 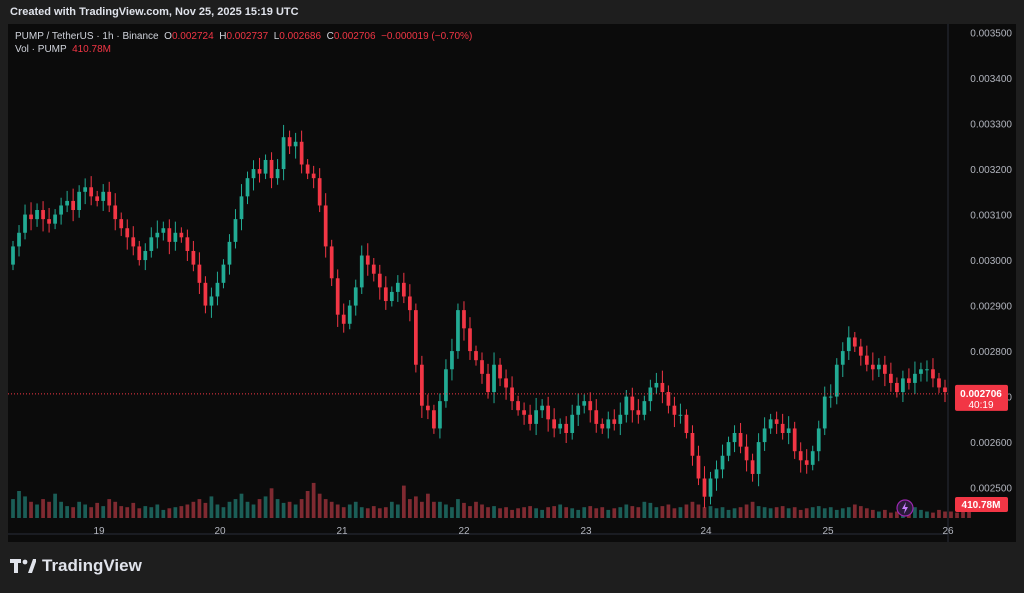 What do you see at coordinates (342, 531) in the screenshot?
I see `x-tick-label: 21` at bounding box center [342, 531].